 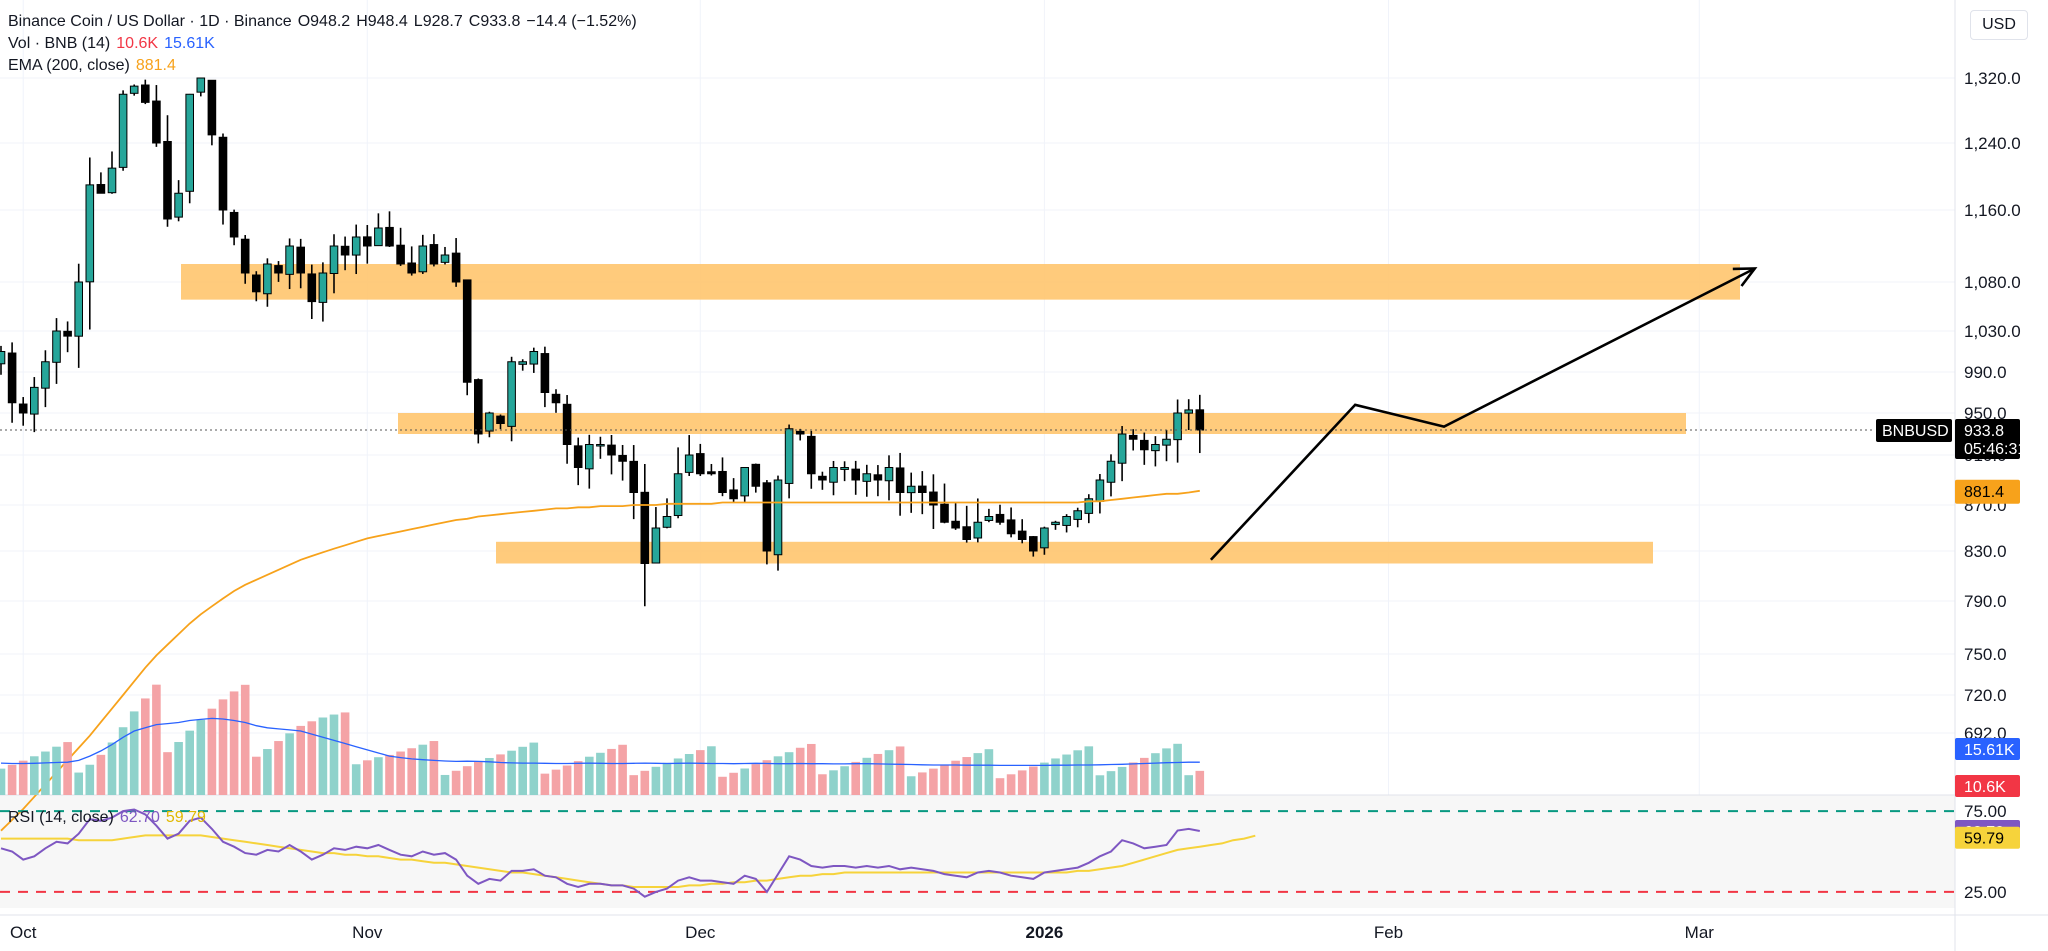 I want to click on rsi-axis-label: 75.00, so click(x=1985, y=811).